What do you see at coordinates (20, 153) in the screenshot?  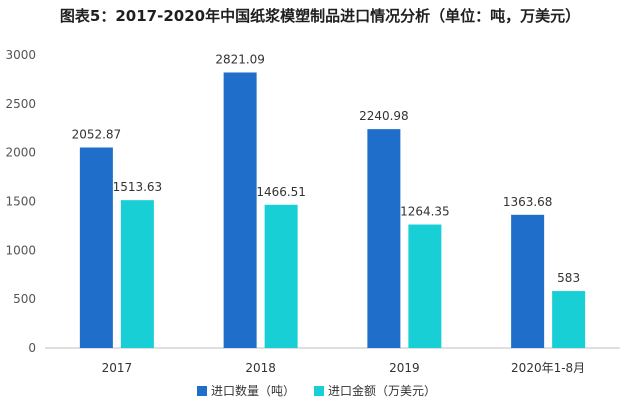 I see `y-tick-label: 2000` at bounding box center [20, 153].